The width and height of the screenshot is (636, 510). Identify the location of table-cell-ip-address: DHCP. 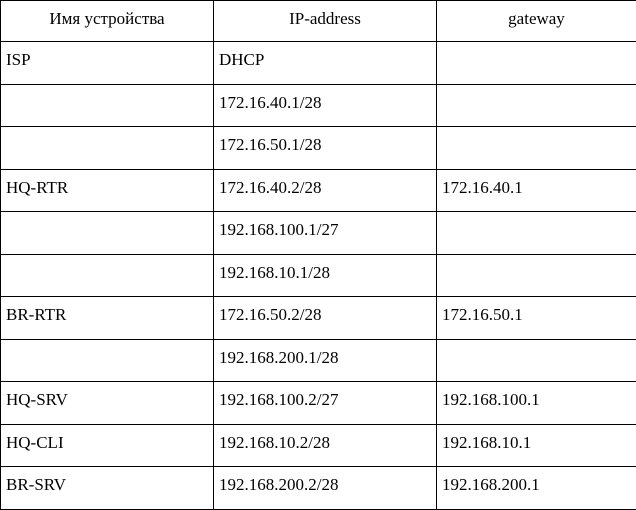
(325, 63).